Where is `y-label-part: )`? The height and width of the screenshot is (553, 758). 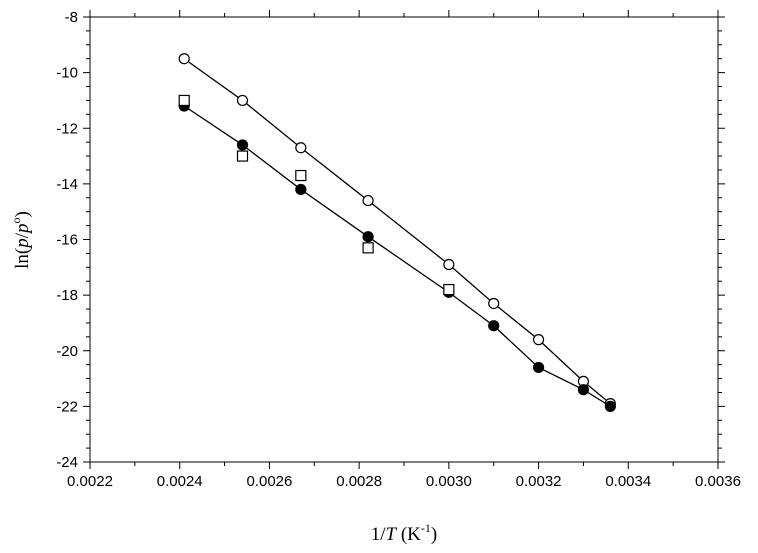
y-label-part: ) is located at coordinates (22, 214).